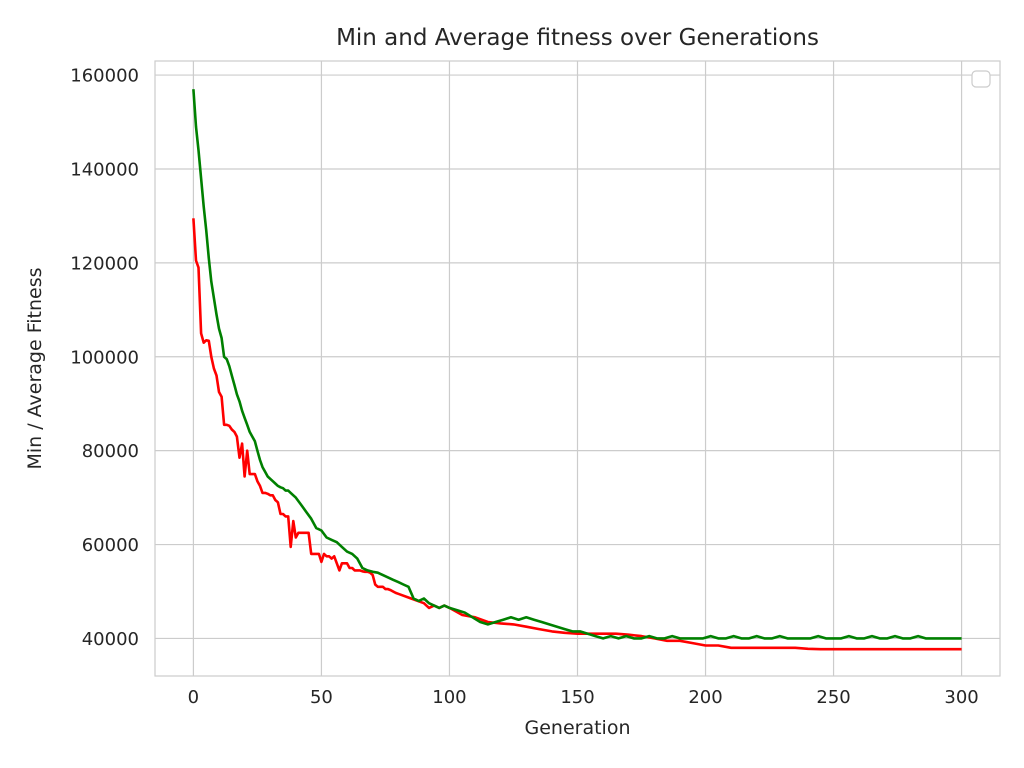 This screenshot has width=1024, height=768. Describe the element at coordinates (449, 697) in the screenshot. I see `x-tick-label: 100` at that location.